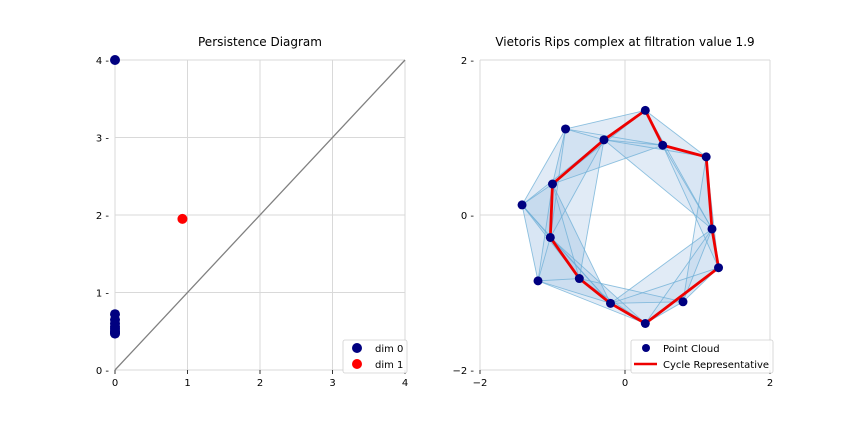  I want to click on chart1-legend: dim 0 dim 1, so click(375, 356).